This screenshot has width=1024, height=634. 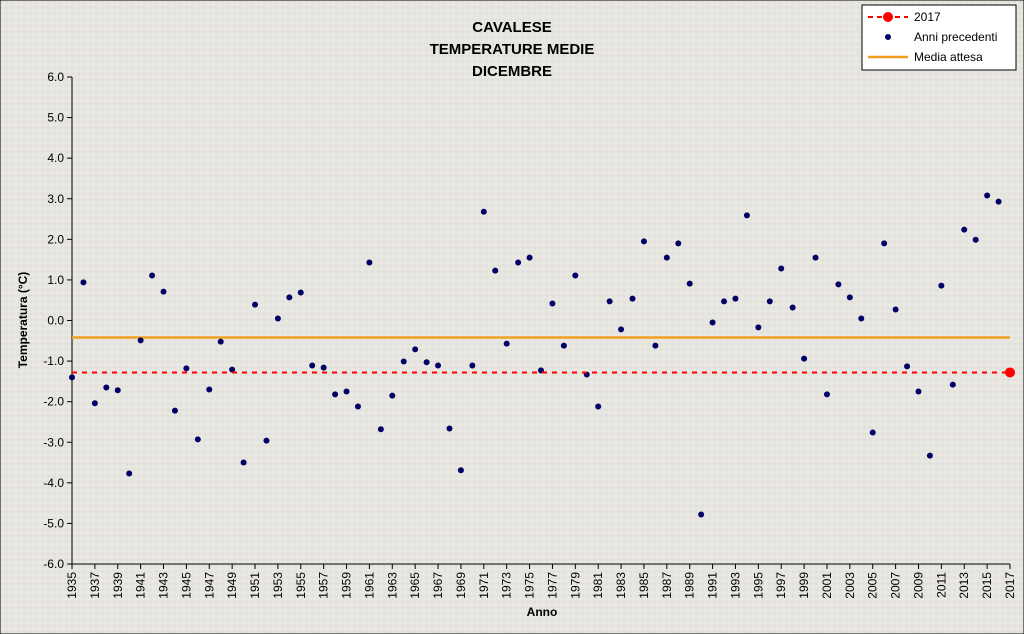 I want to click on y-tick-label: -4.0, so click(x=53, y=483).